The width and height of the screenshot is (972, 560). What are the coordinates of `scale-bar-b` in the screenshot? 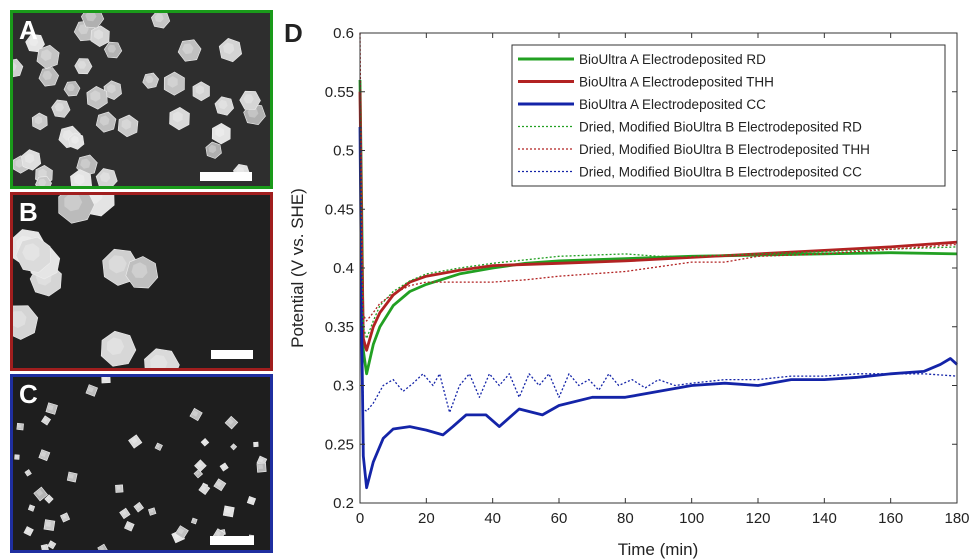 It's located at (232, 354).